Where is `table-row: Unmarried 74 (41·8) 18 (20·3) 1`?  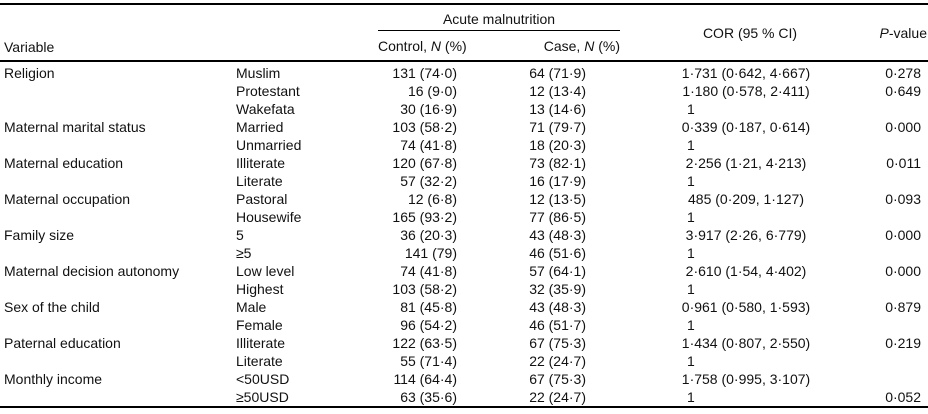 table-row: Unmarried 74 (41·8) 18 (20·3) 1 is located at coordinates (464, 145).